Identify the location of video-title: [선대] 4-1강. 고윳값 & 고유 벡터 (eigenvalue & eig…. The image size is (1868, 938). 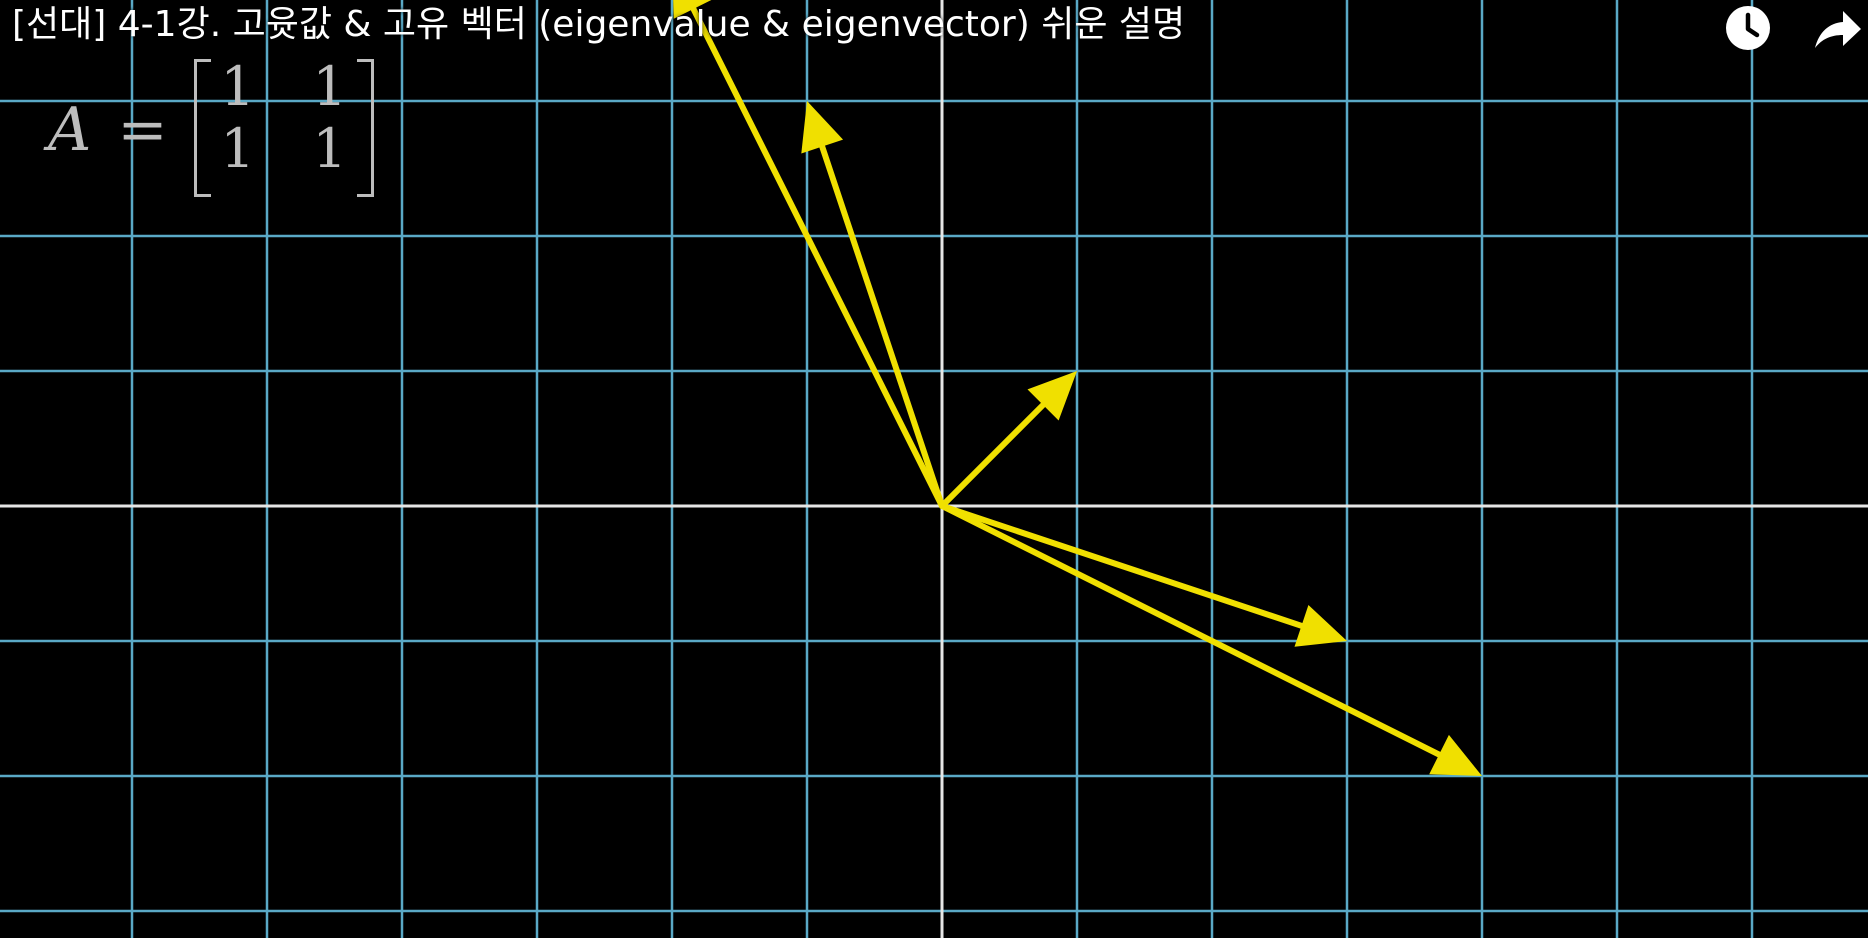
(599, 24).